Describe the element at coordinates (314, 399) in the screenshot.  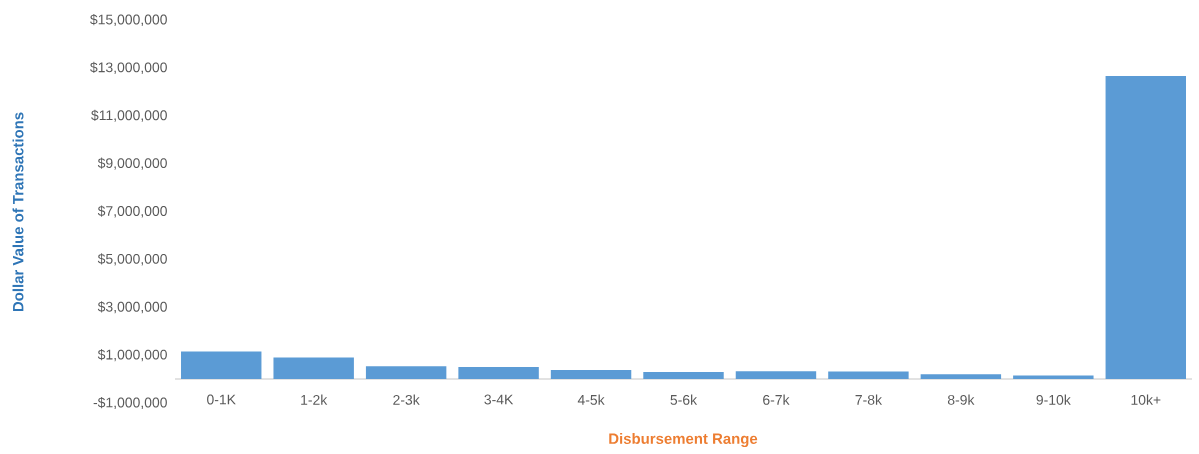
I see `x-tick-label: 1-2k` at that location.